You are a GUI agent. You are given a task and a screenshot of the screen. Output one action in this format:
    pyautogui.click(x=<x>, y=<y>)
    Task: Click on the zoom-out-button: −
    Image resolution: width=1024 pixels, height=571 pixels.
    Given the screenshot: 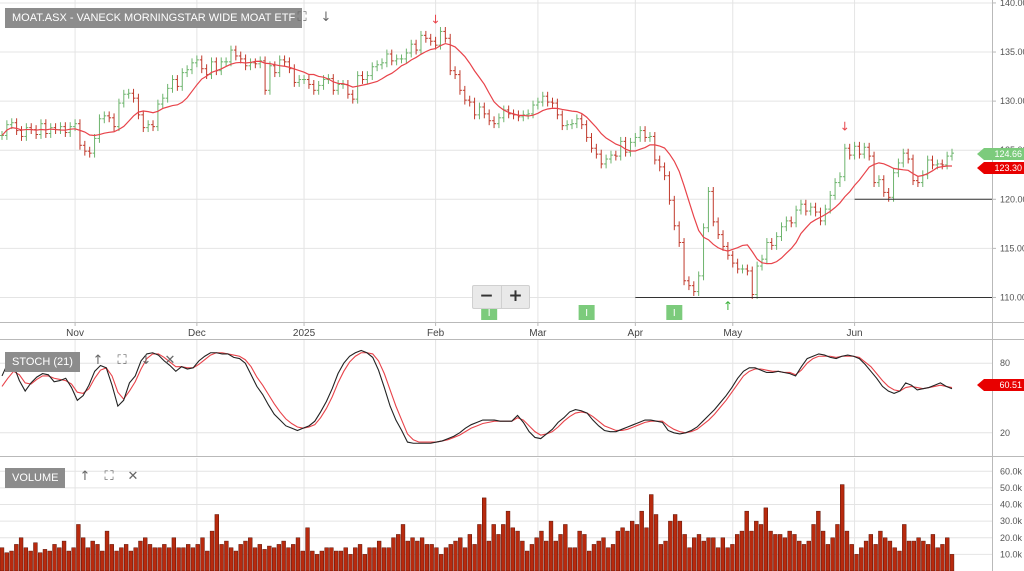 What is the action you would take?
    pyautogui.click(x=486, y=296)
    